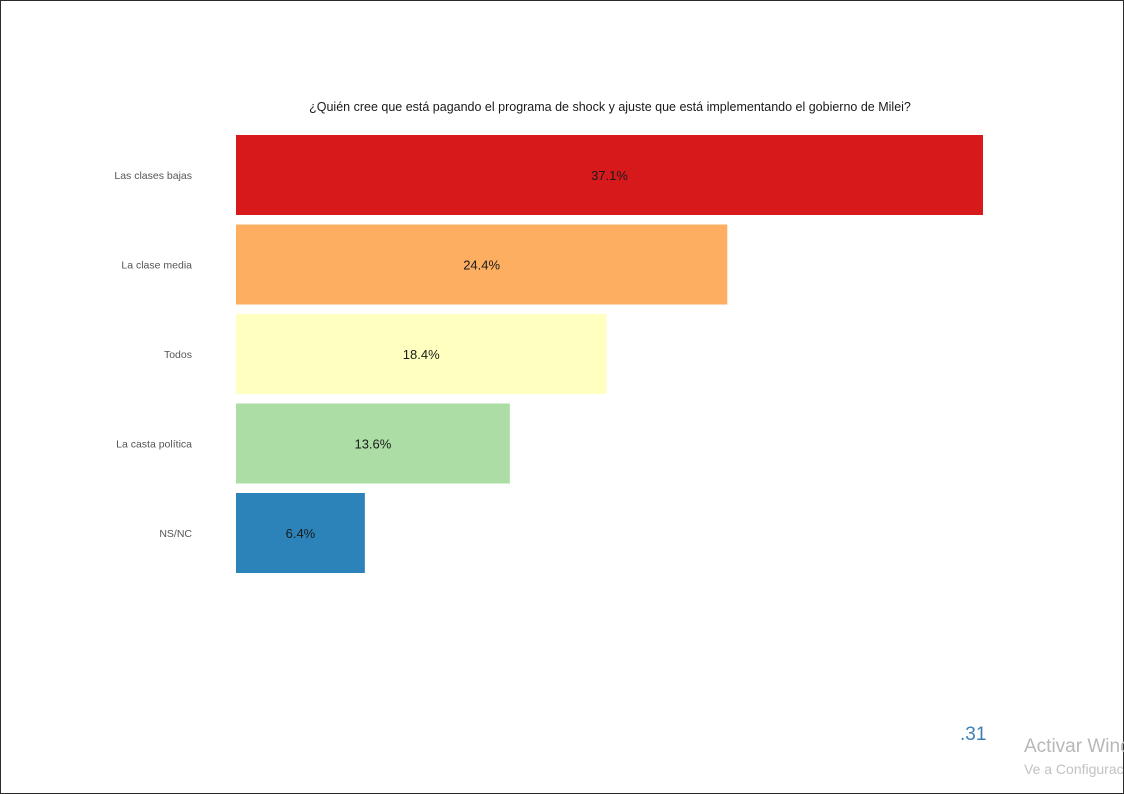  What do you see at coordinates (973, 734) in the screenshot?
I see `page-number: .31` at bounding box center [973, 734].